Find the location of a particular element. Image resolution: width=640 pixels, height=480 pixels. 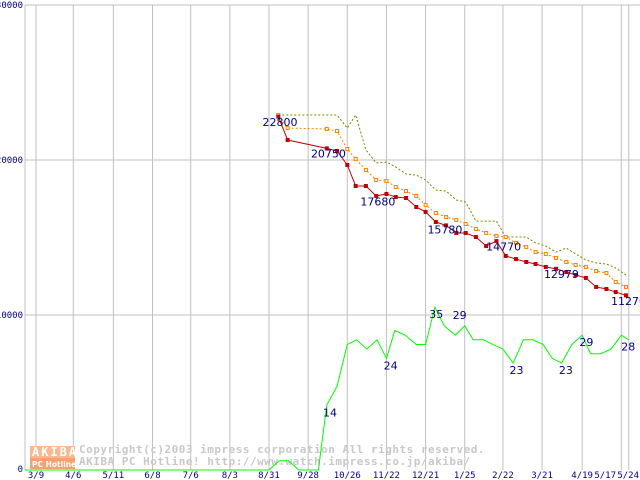

data-label: 35 is located at coordinates (436, 314).